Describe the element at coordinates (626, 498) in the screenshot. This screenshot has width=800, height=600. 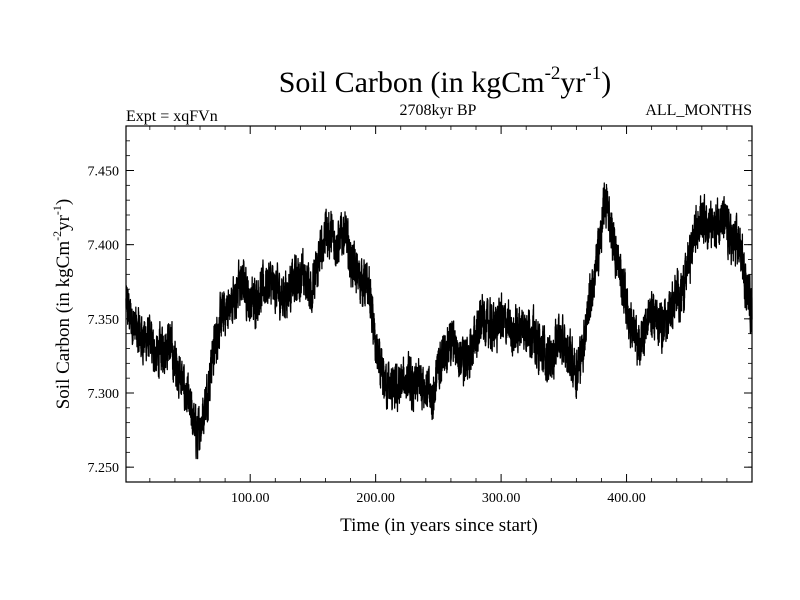
I see `x-tick-label: 400.00` at that location.